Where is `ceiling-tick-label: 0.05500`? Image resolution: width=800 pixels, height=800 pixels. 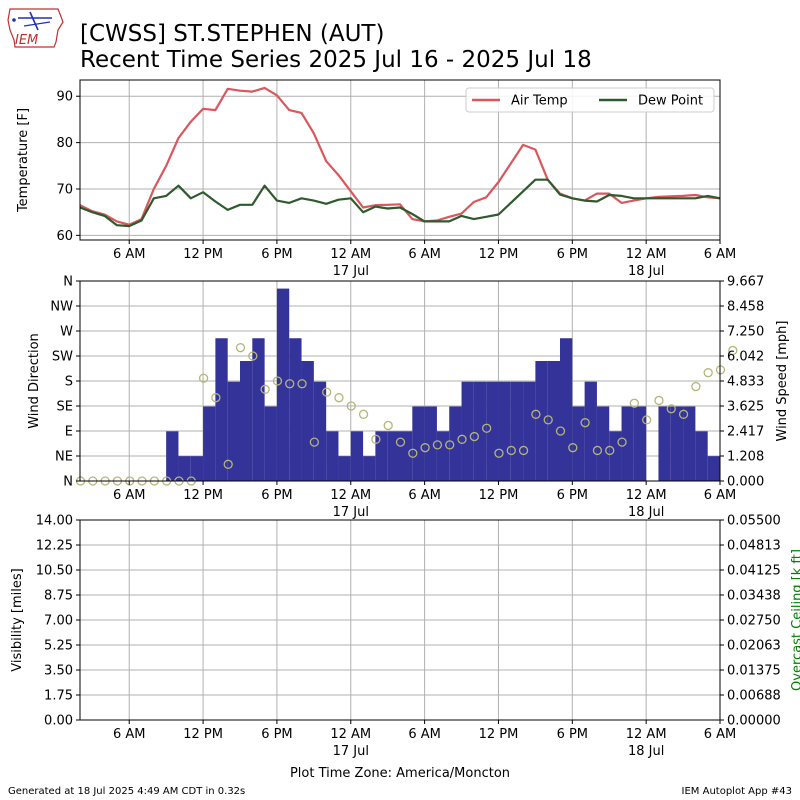
ceiling-tick-label: 0.05500 is located at coordinates (754, 521).